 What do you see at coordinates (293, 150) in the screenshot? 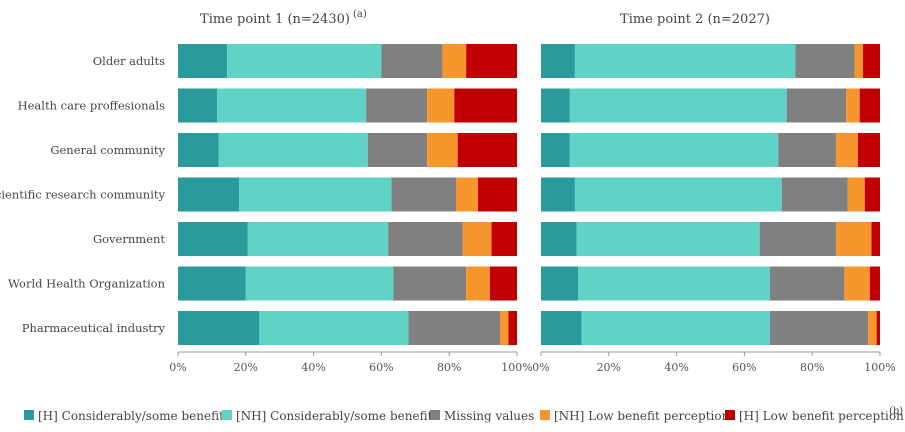
I see `bar-general-community-nh-considerably-some-benefit` at bounding box center [293, 150].